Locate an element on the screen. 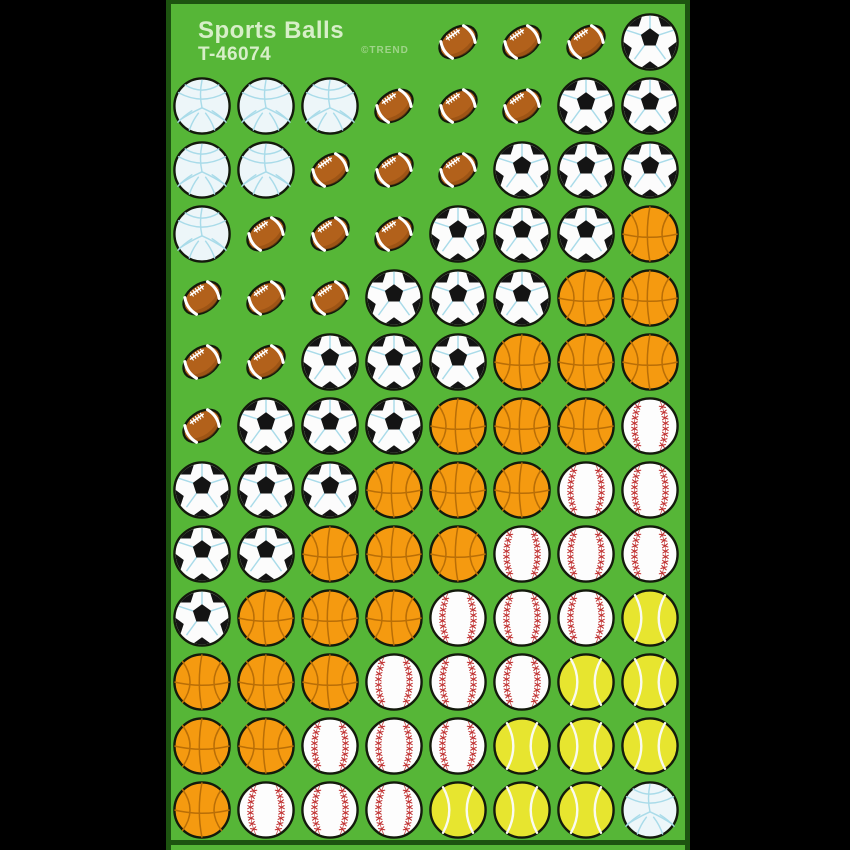  volleyball-sticker is located at coordinates (330, 106).